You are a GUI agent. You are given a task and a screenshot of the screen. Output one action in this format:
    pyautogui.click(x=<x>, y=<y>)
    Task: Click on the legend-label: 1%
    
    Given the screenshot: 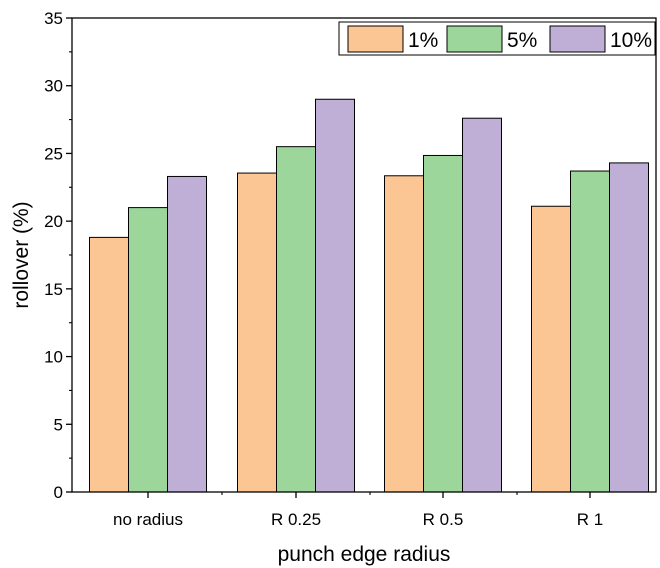 What is the action you would take?
    pyautogui.click(x=423, y=40)
    